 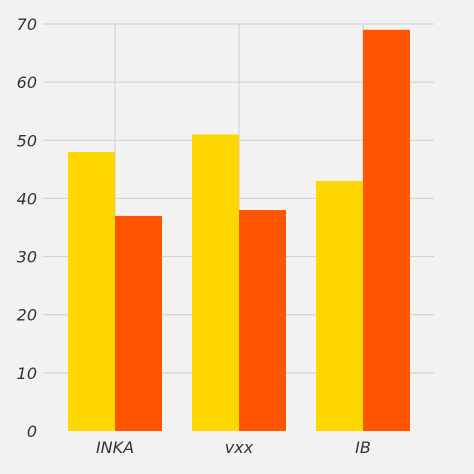 I want to click on y-tick-label: 0, so click(x=32, y=431).